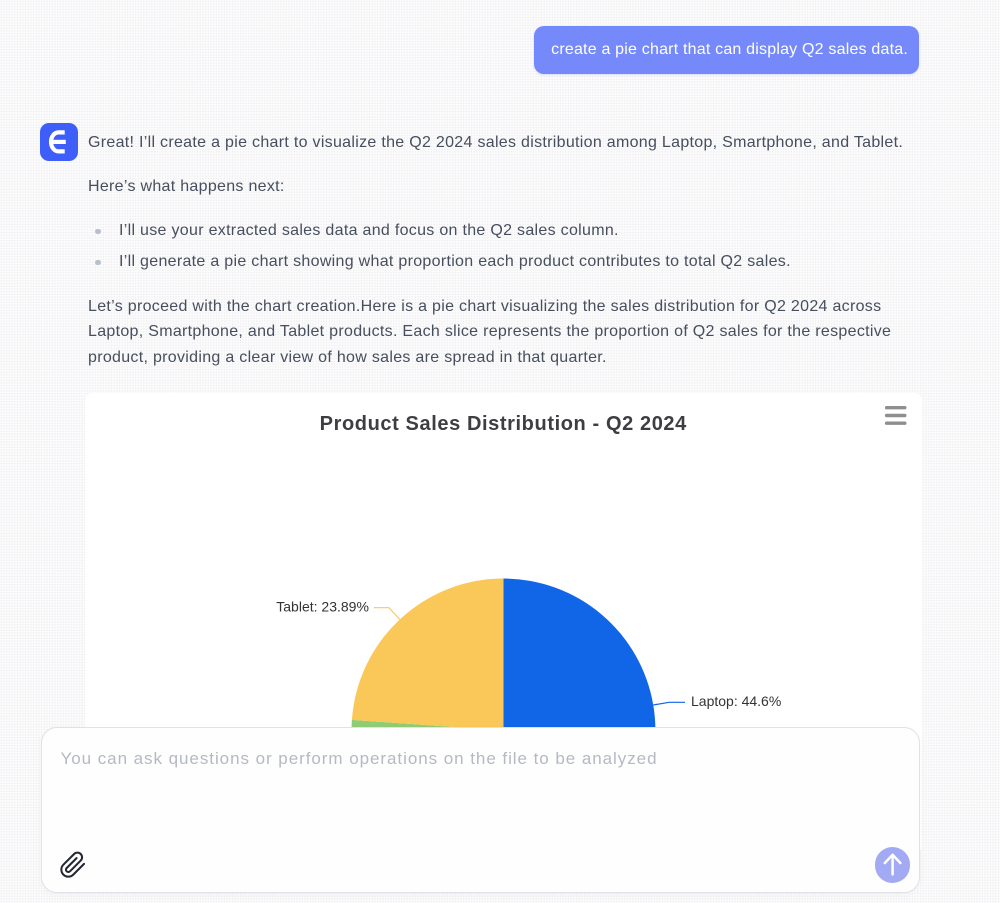 The height and width of the screenshot is (903, 1000). Describe the element at coordinates (736, 701) in the screenshot. I see `svg-text: Laptop: 44.6%` at that location.